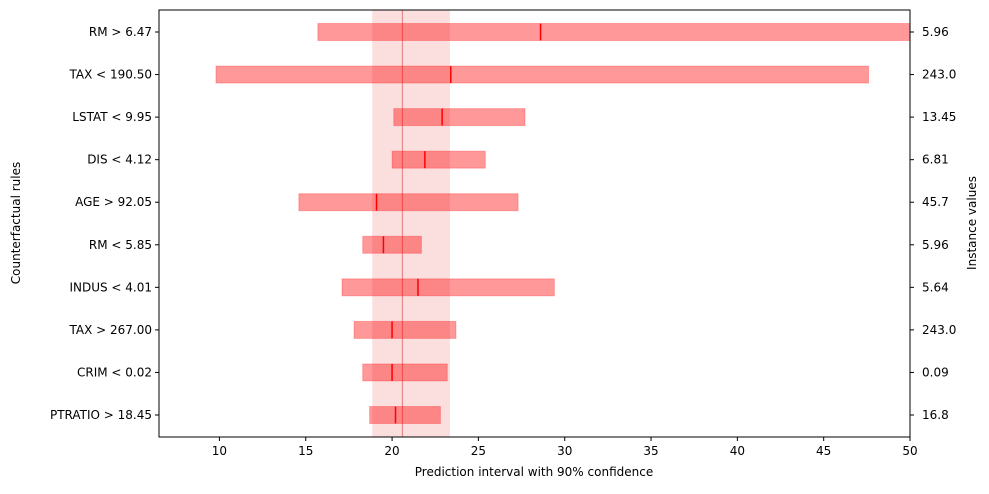 This screenshot has height=494, width=989. I want to click on rule-label: CRIM < 0.02, so click(114, 372).